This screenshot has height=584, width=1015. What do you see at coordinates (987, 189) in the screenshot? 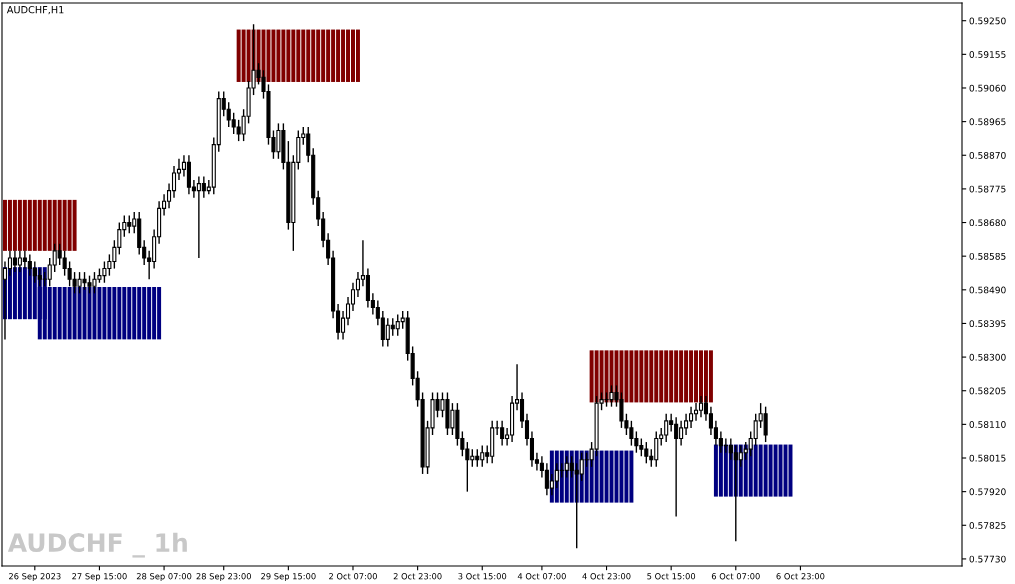
I see `y-tick-label: 0.58775` at bounding box center [987, 189].